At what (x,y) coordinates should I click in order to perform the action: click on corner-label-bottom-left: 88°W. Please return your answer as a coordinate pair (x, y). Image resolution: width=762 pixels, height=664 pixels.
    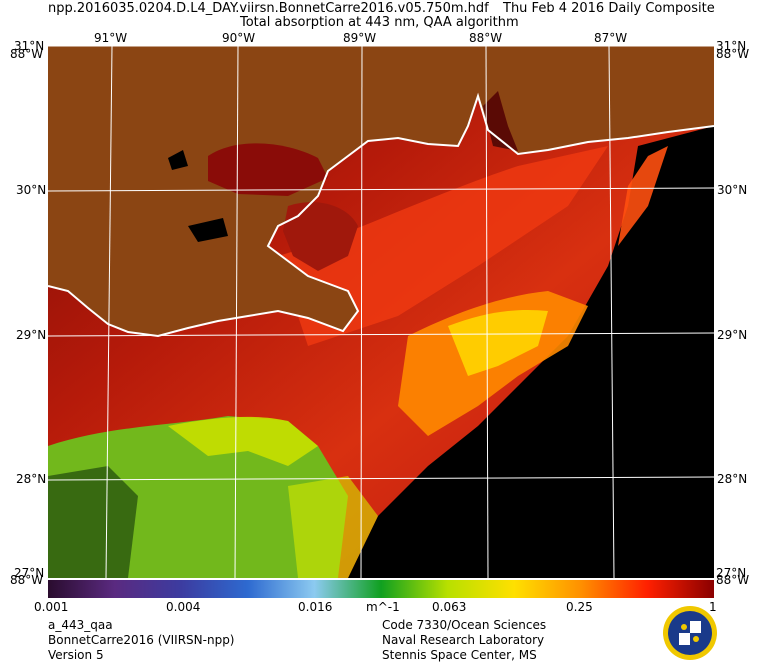
    Looking at the image, I should click on (27, 580).